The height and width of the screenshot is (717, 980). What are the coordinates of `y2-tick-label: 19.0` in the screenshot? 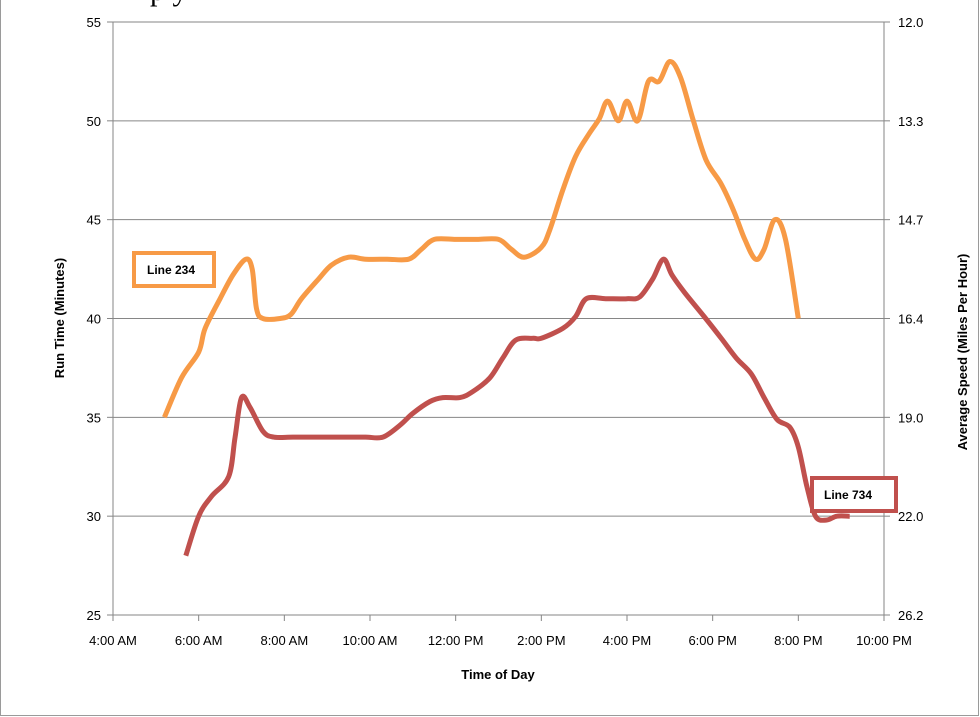 It's located at (910, 417).